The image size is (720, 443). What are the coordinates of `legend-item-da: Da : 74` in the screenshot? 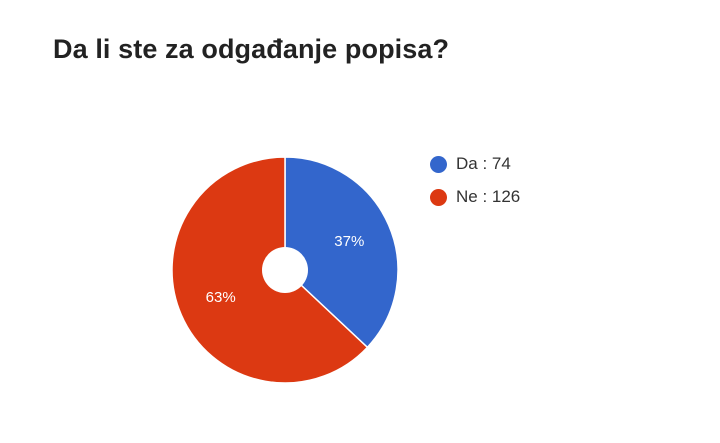 It's located at (475, 164).